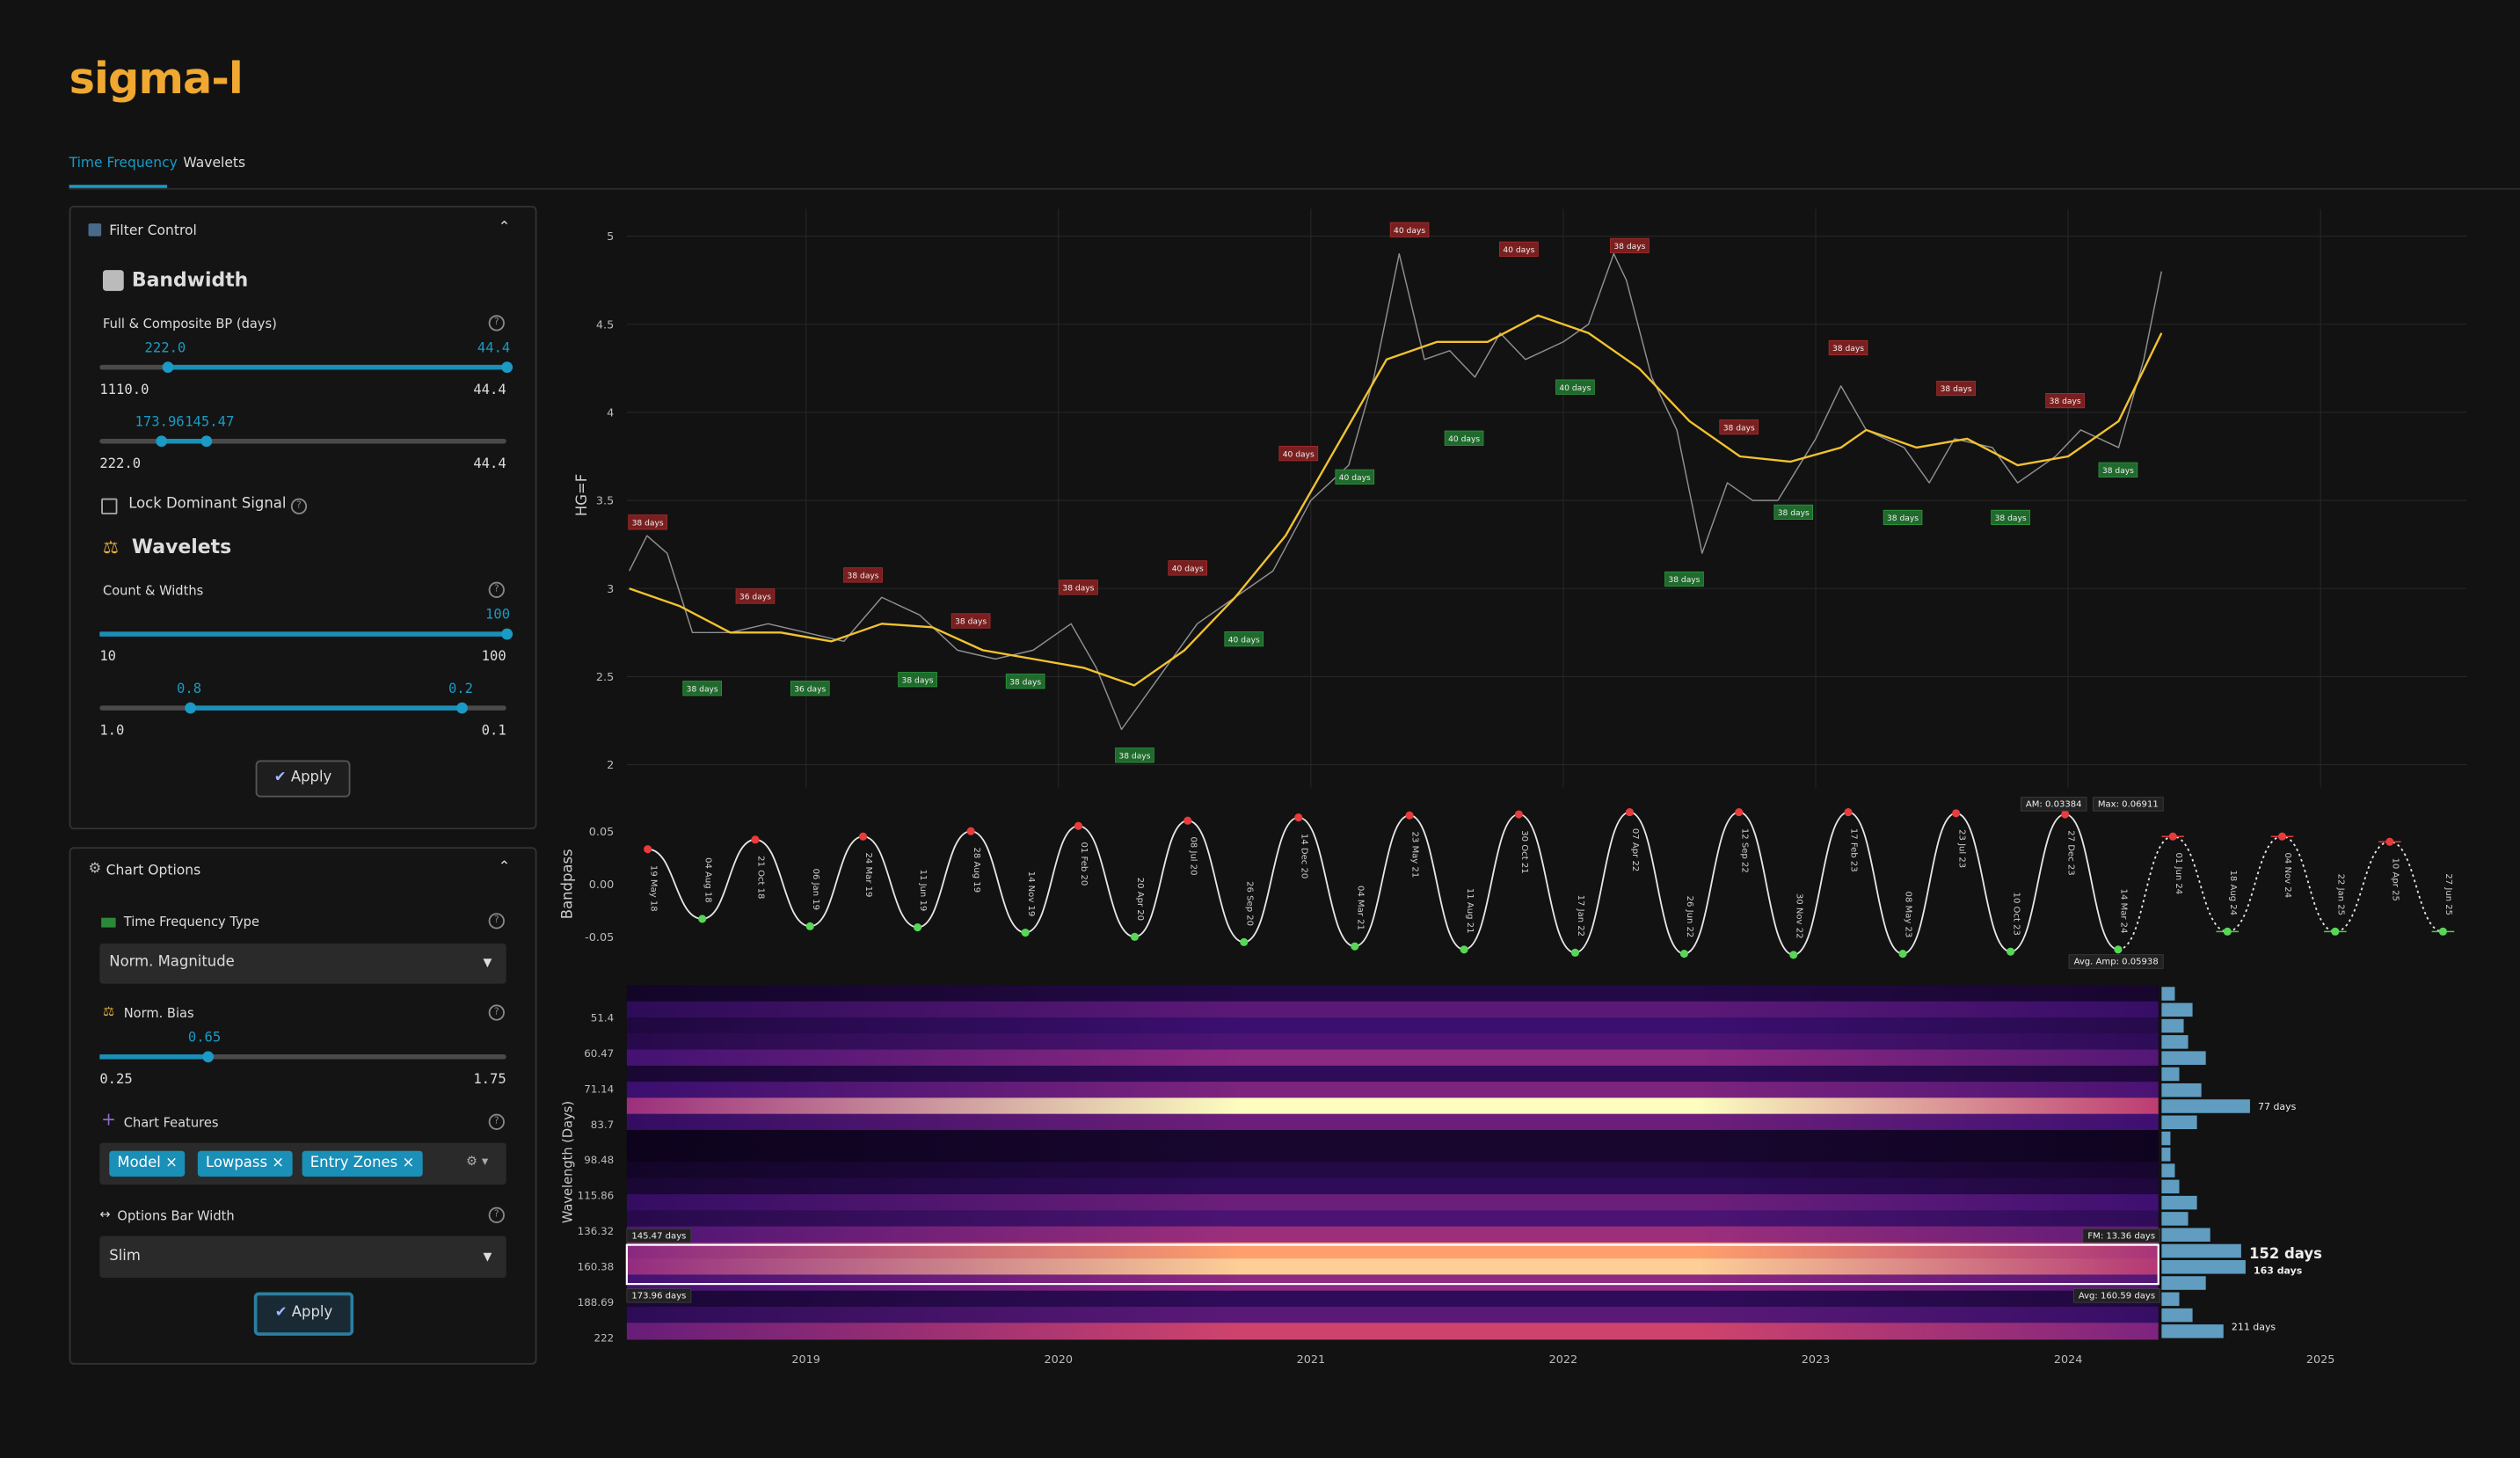 The height and width of the screenshot is (1458, 2520). Describe the element at coordinates (105, 1214) in the screenshot. I see `icon: ↔` at that location.